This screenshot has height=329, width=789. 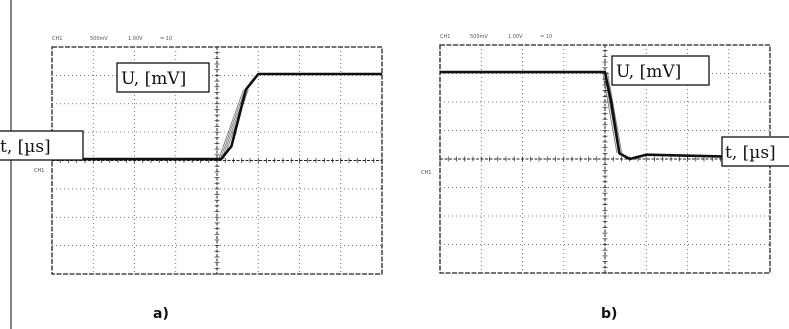 I want to click on panel-a-header-probe: = 10, so click(x=166, y=39).